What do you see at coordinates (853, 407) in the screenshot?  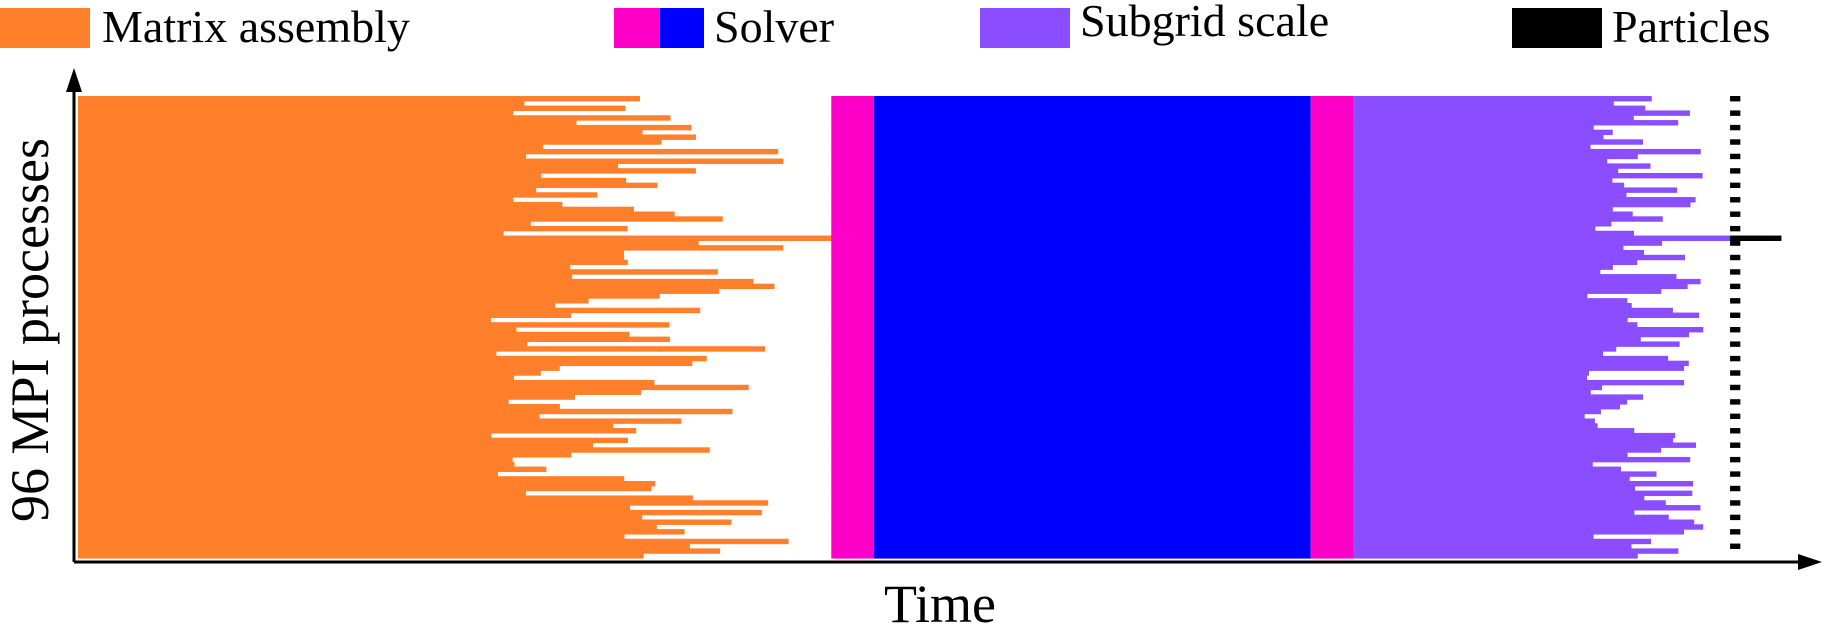 I see `bar-solver-preconditioner-p64` at bounding box center [853, 407].